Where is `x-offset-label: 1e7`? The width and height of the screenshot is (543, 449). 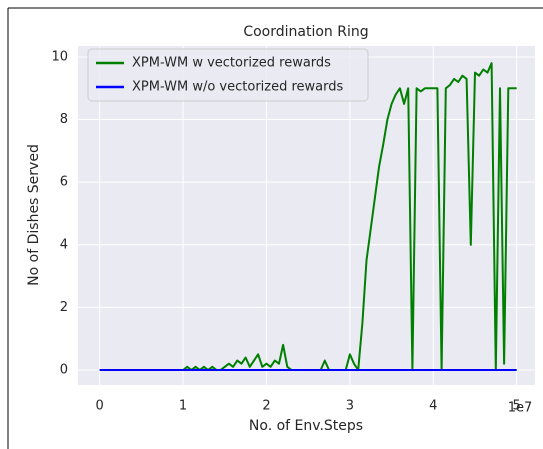 x-offset-label: 1e7 is located at coordinates (520, 408).